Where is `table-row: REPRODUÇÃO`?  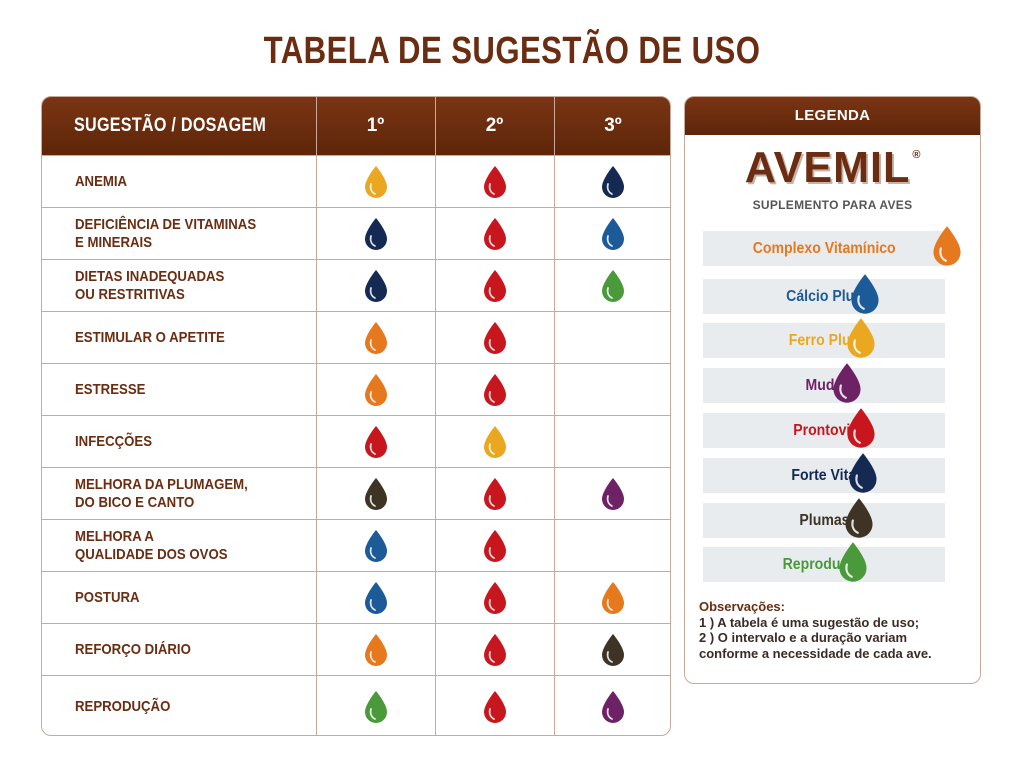 table-row: REPRODUÇÃO is located at coordinates (356, 705).